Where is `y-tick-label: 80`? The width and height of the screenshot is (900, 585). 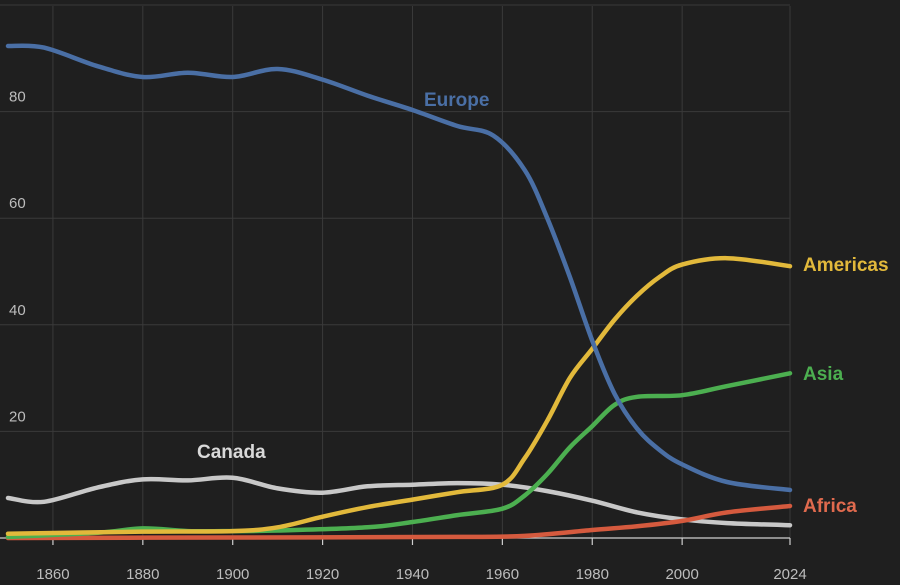 y-tick-label: 80 is located at coordinates (17, 97).